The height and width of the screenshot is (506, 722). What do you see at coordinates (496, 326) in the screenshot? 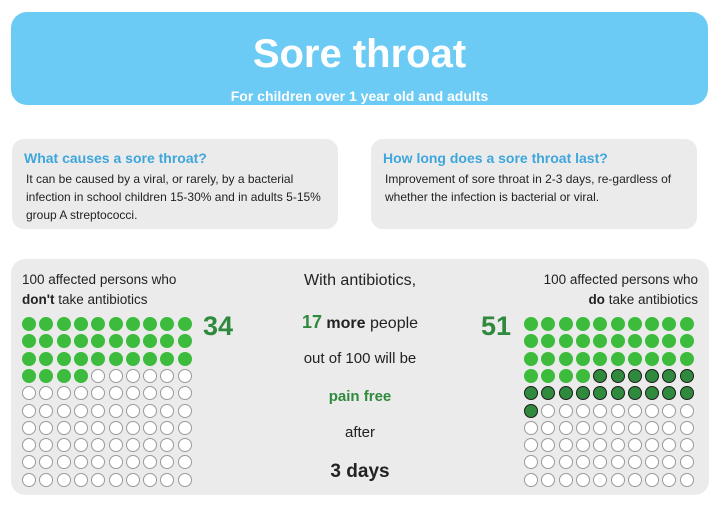
I see `with-count: 51` at bounding box center [496, 326].